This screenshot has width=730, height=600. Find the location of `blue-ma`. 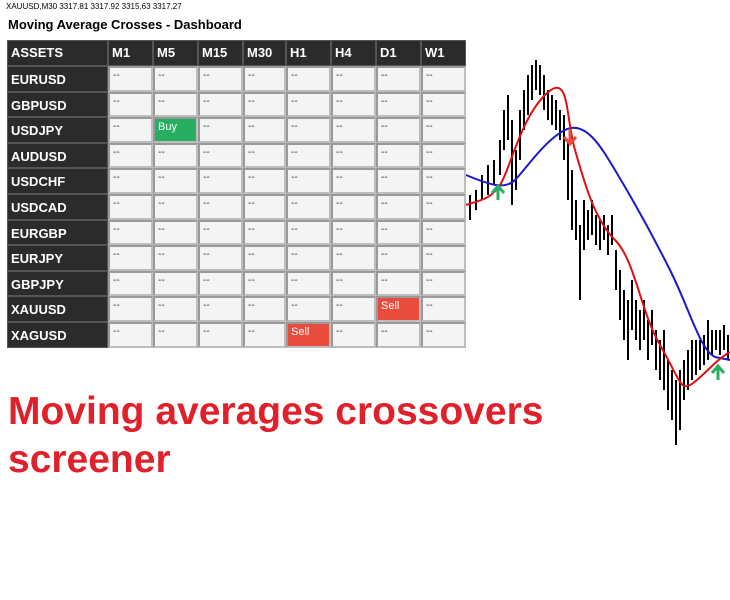

blue-ma is located at coordinates (597, 243).